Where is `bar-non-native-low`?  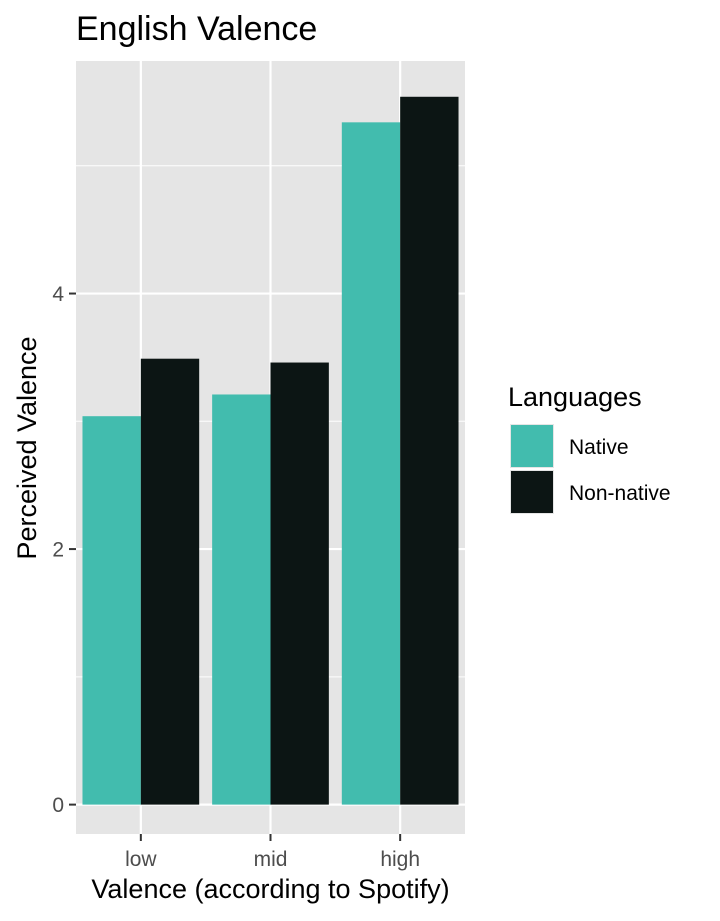
bar-non-native-low is located at coordinates (170, 581).